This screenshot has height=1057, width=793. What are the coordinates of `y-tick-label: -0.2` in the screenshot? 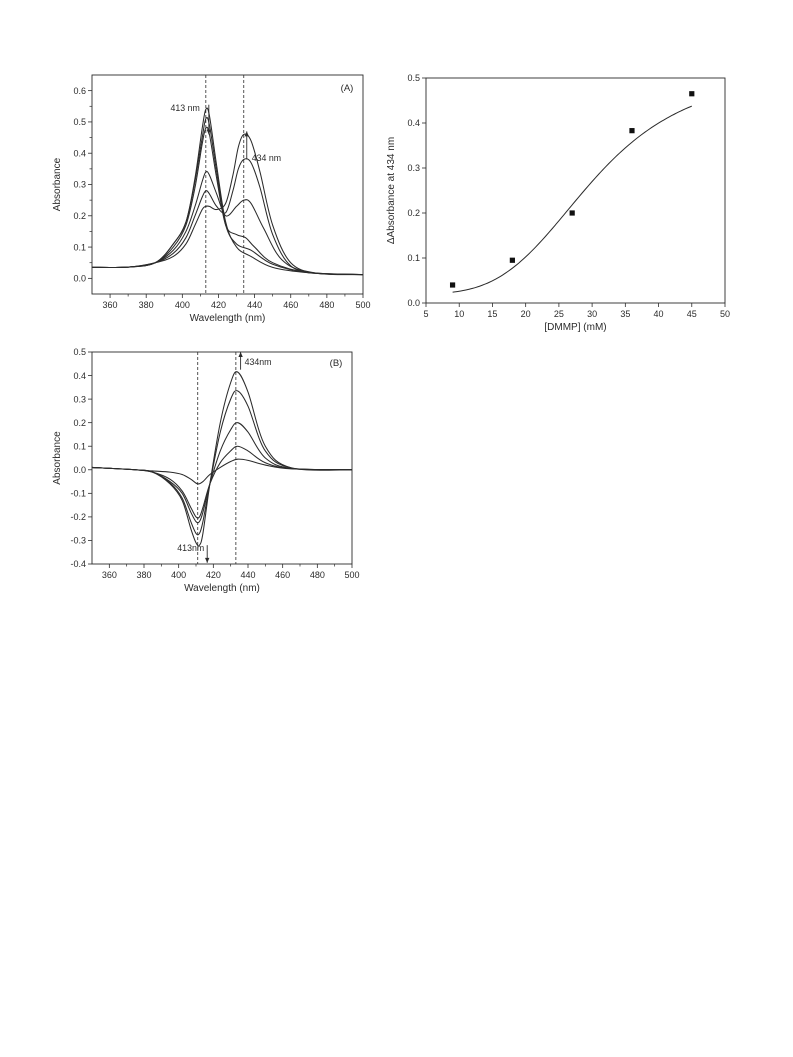 It's located at (78, 517).